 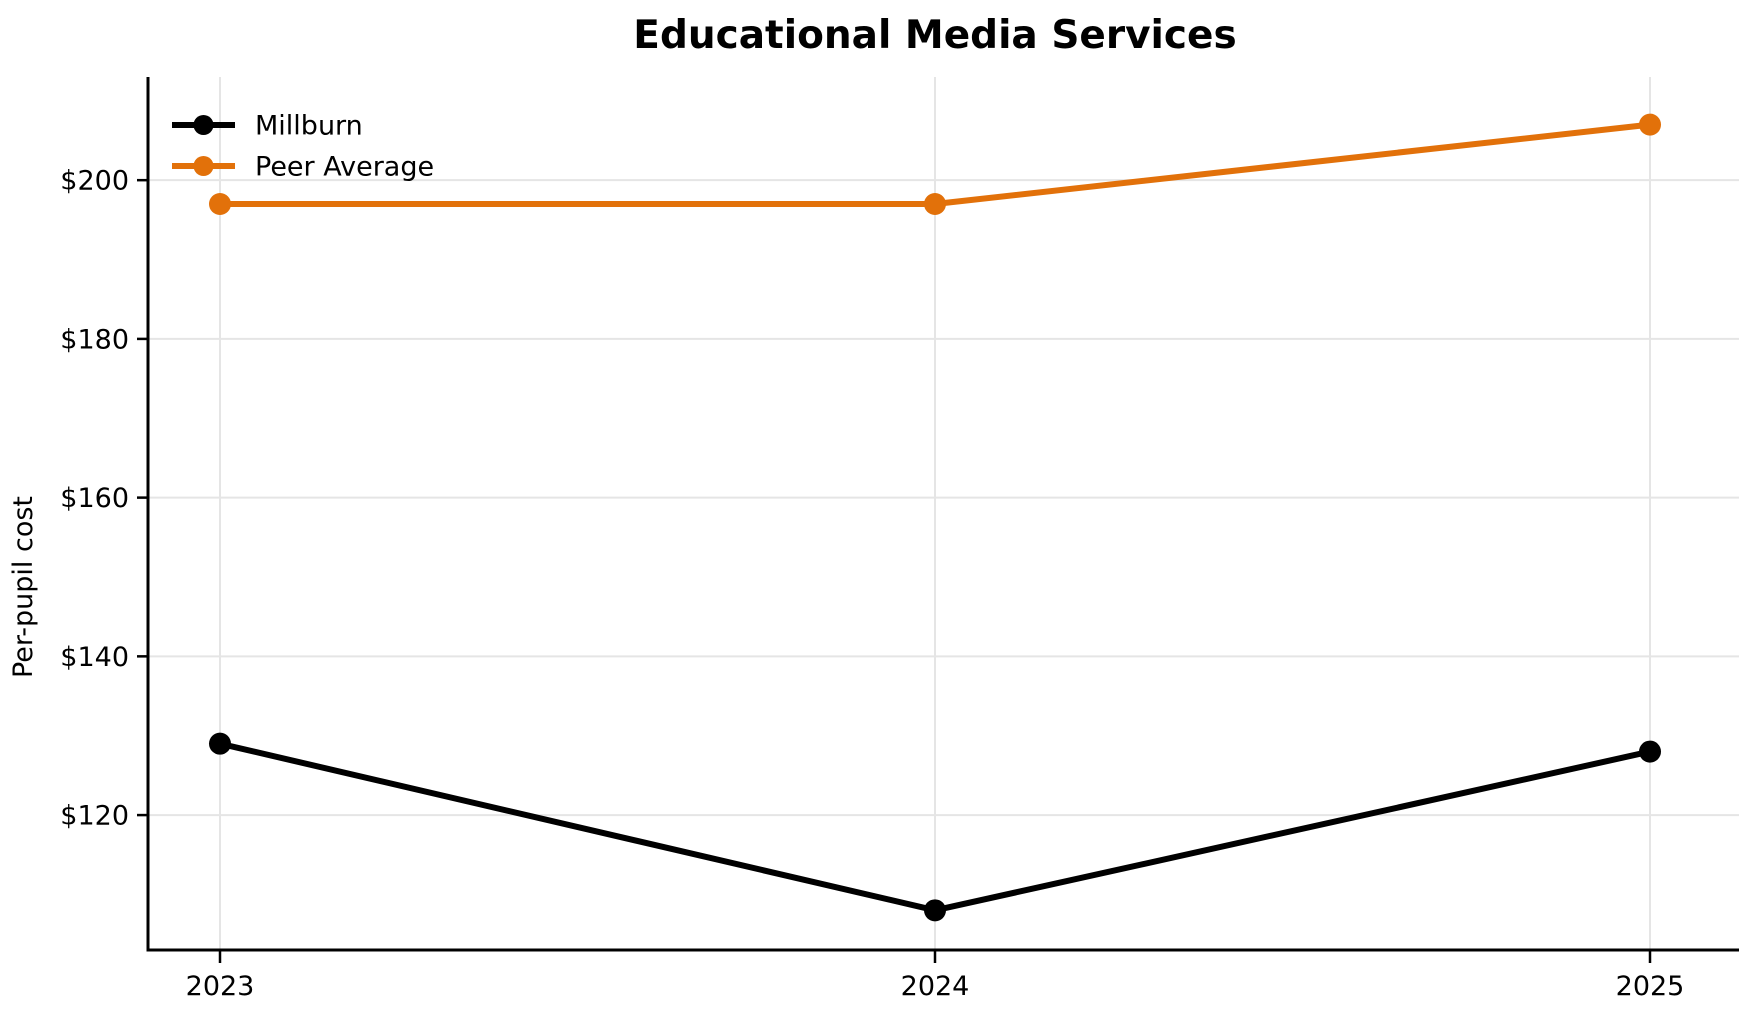 I want to click on x-tick-label: 2025, so click(x=1650, y=986).